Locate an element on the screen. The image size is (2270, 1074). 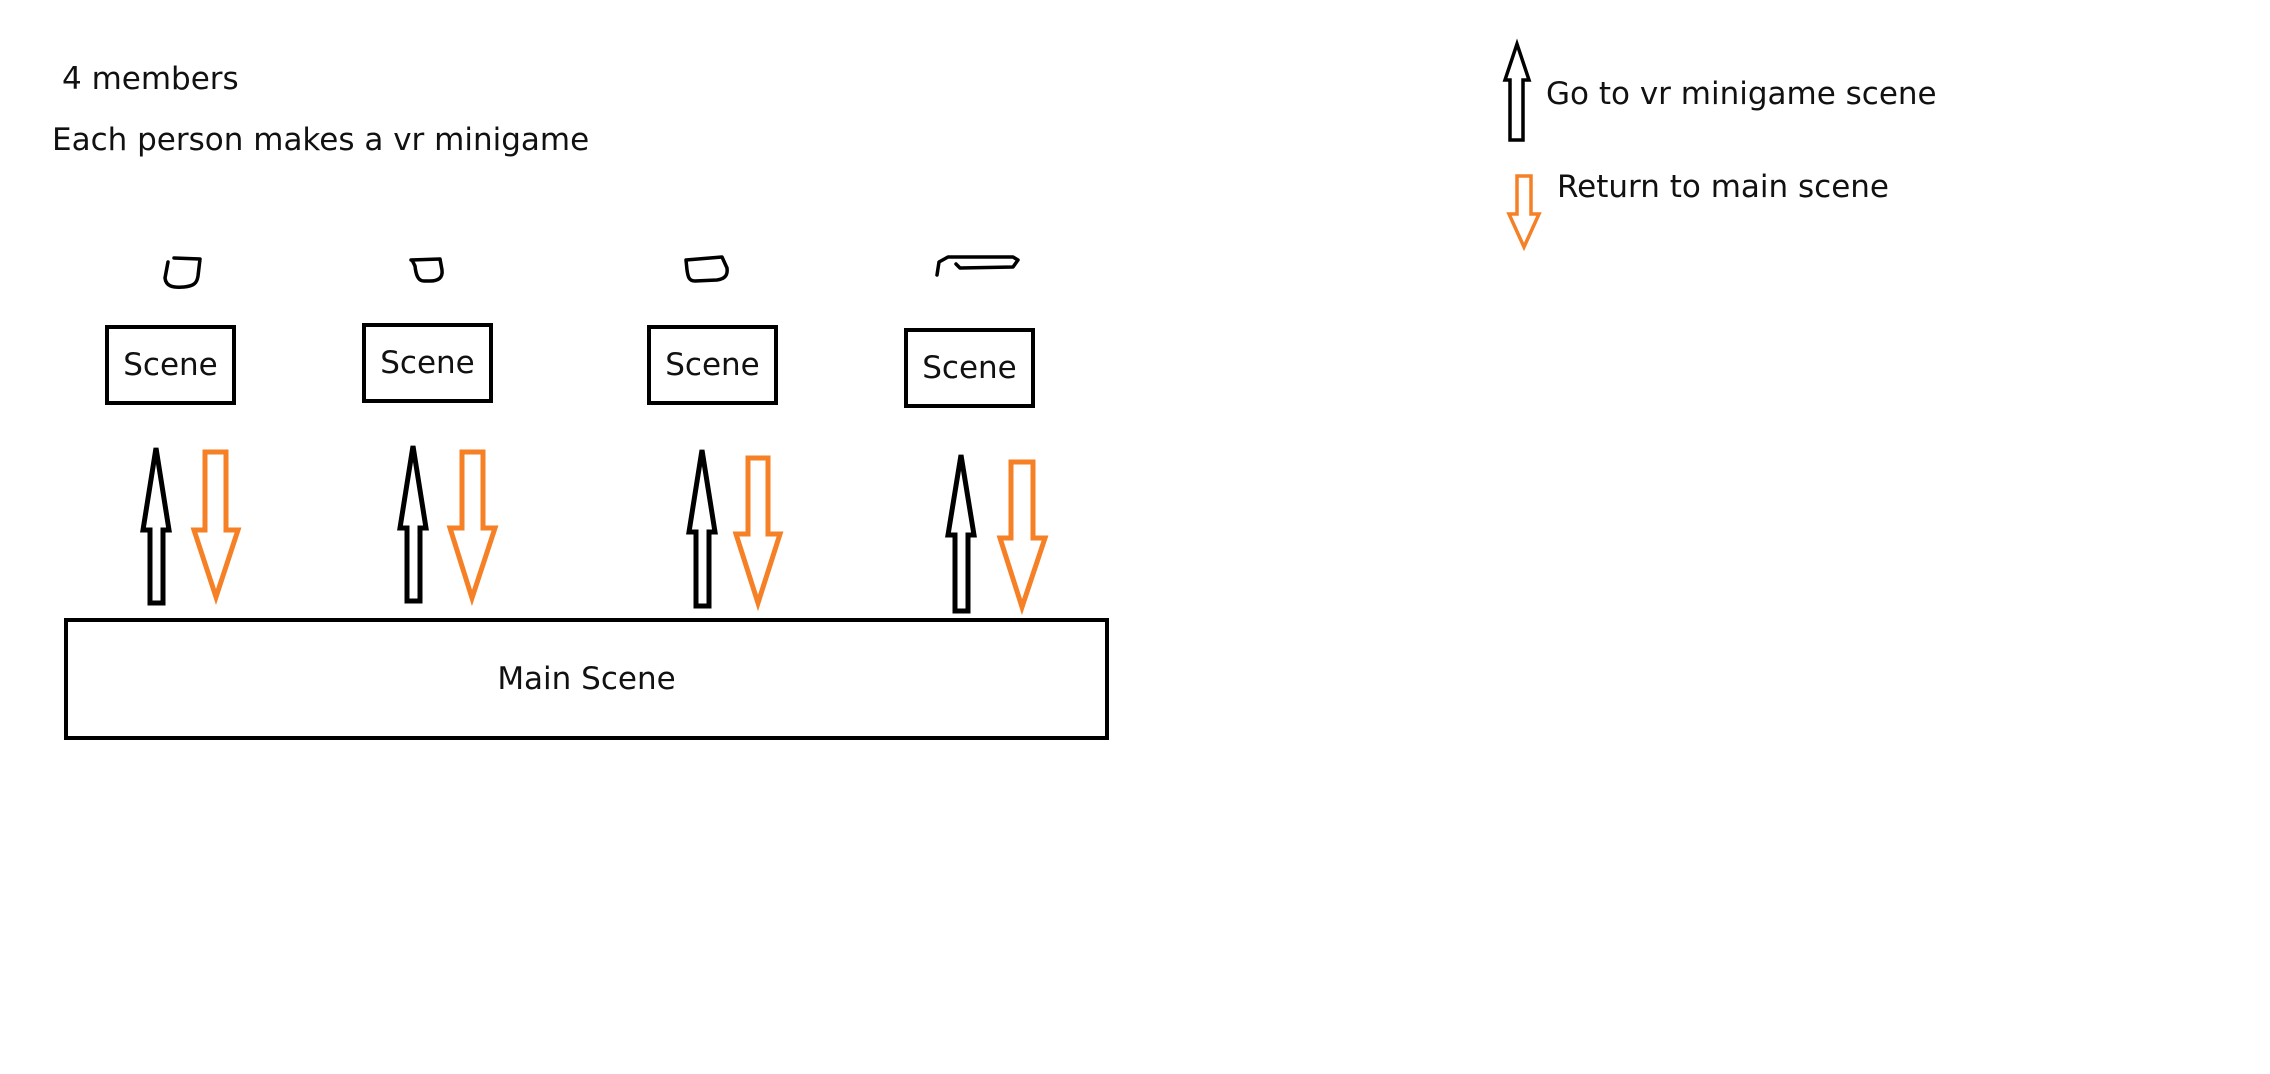
scene-box-2: Scene is located at coordinates (427, 363).